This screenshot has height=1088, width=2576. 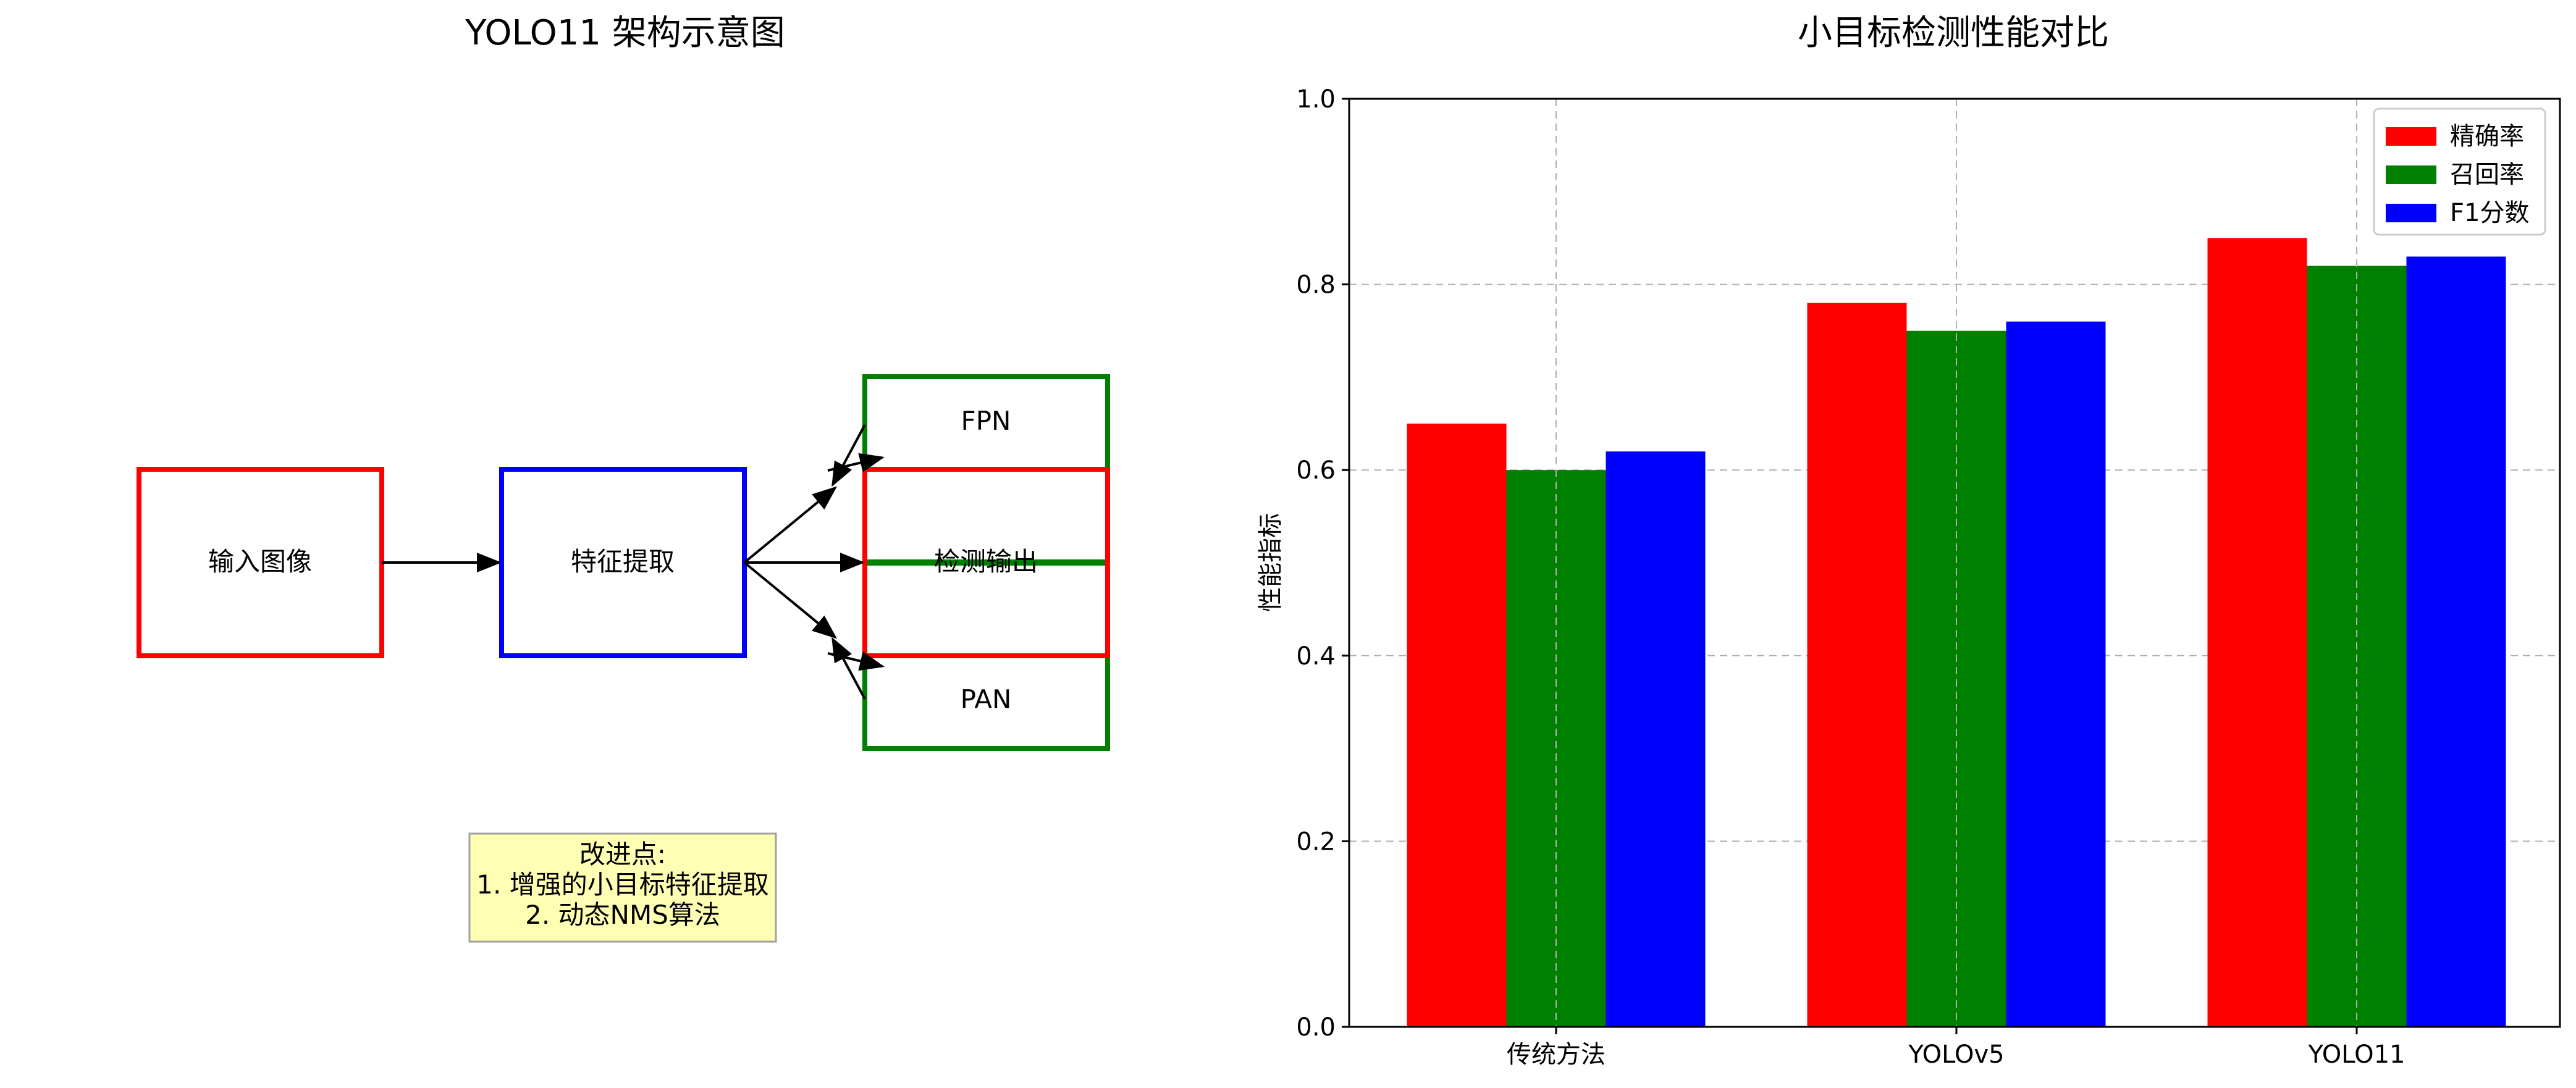 What do you see at coordinates (1953, 33) in the screenshot?
I see `chart-title: 小目标检测性能对比` at bounding box center [1953, 33].